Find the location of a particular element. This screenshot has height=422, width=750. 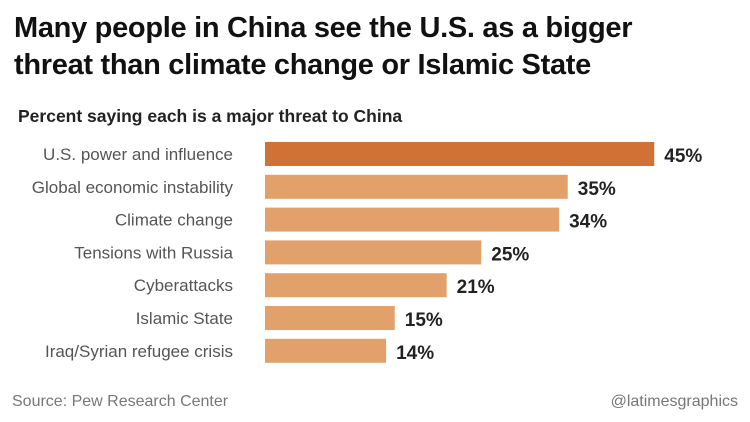

value-label: 25% is located at coordinates (510, 254).